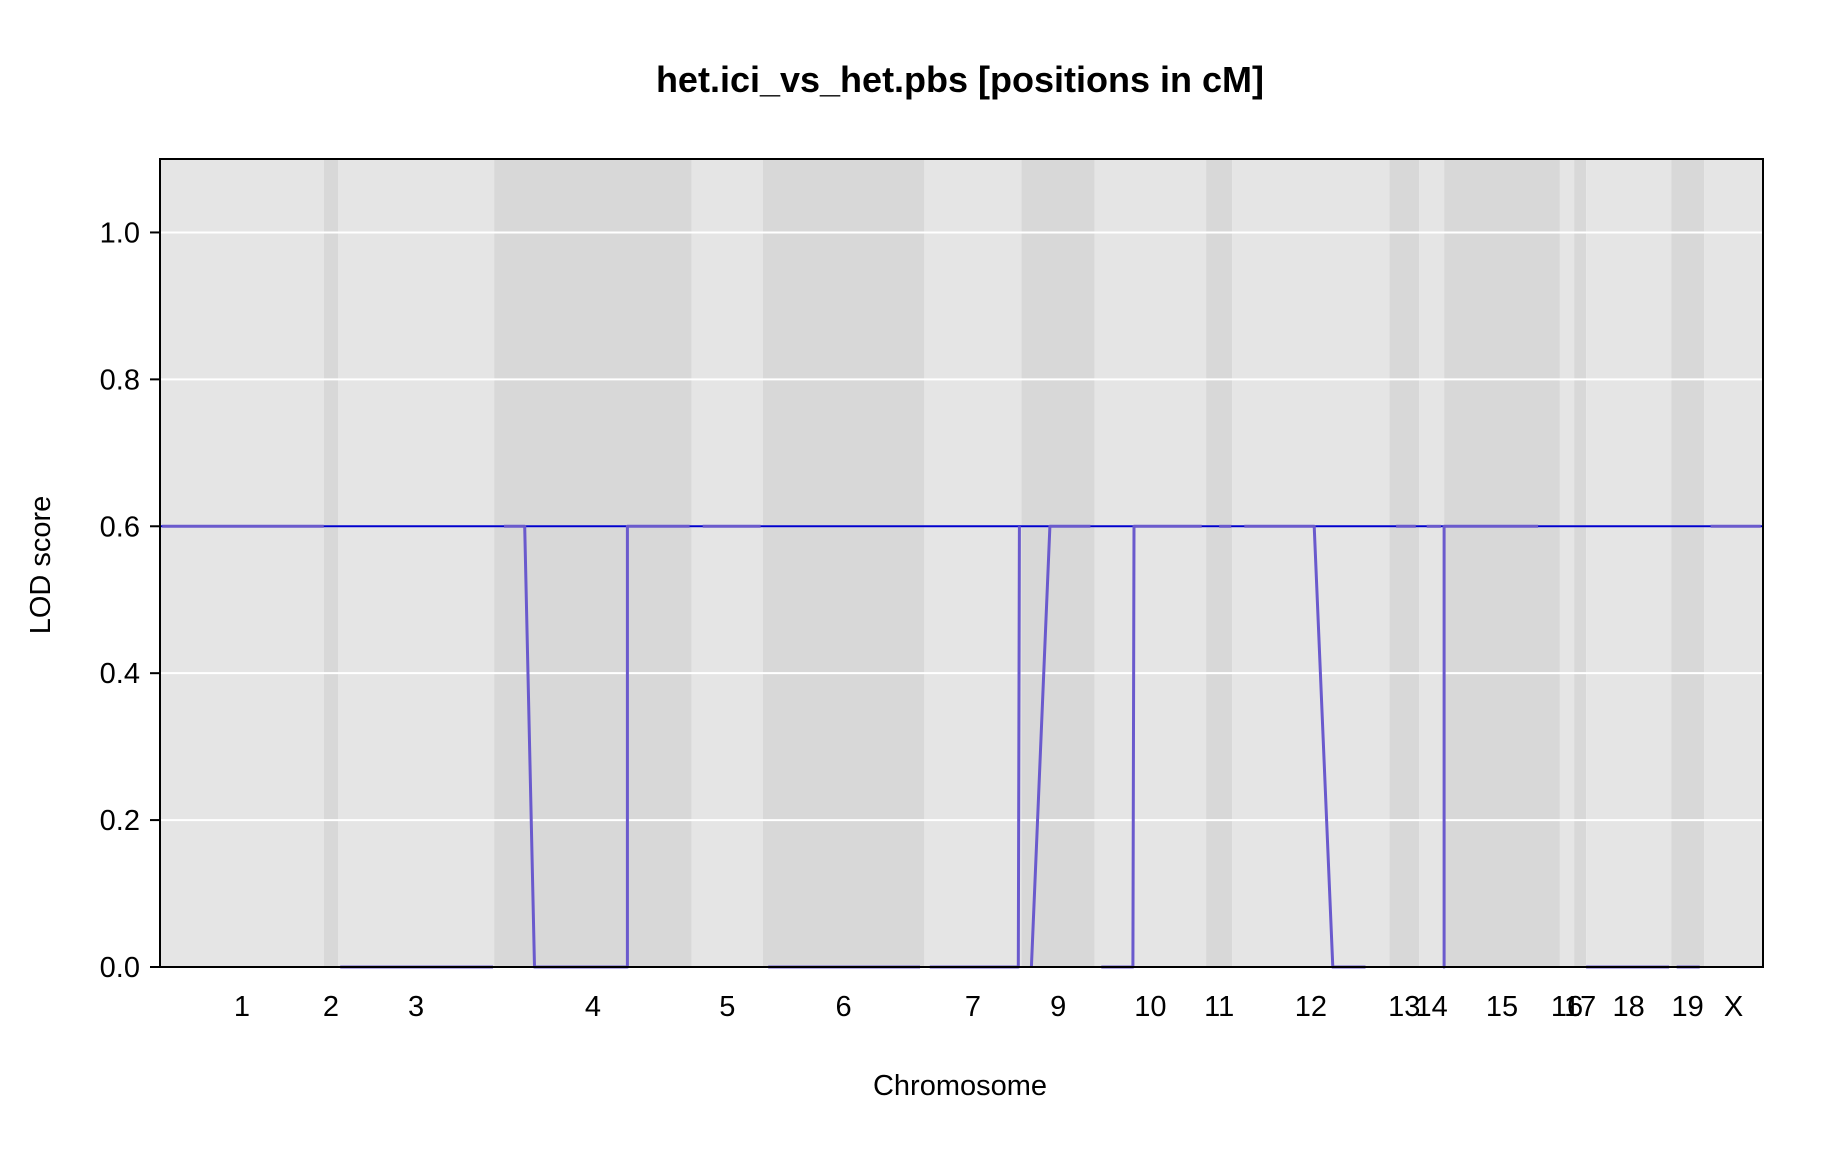 The width and height of the screenshot is (1824, 1152). What do you see at coordinates (1058, 1007) in the screenshot?
I see `x-tick-label: 9` at bounding box center [1058, 1007].